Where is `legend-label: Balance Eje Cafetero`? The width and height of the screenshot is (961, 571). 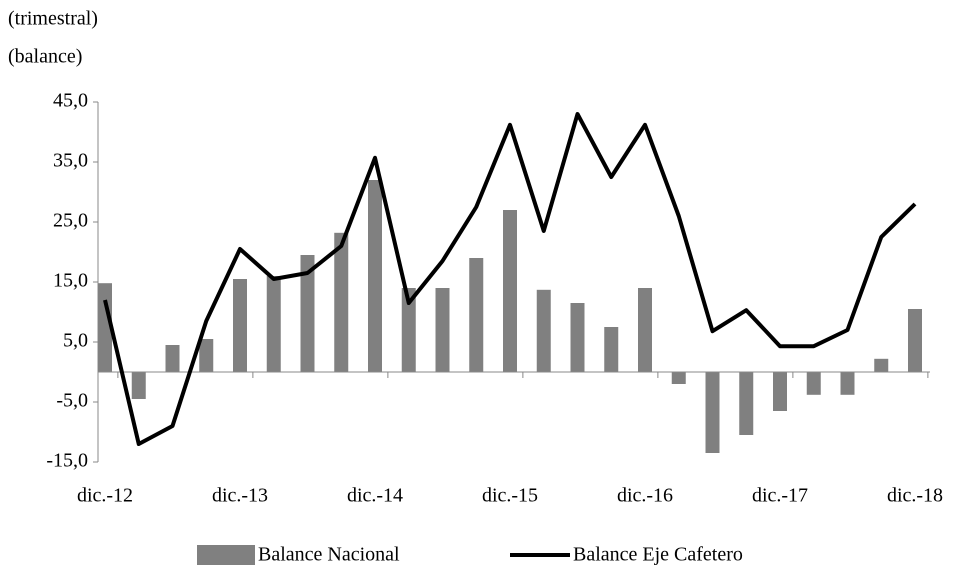 legend-label: Balance Eje Cafetero is located at coordinates (658, 555).